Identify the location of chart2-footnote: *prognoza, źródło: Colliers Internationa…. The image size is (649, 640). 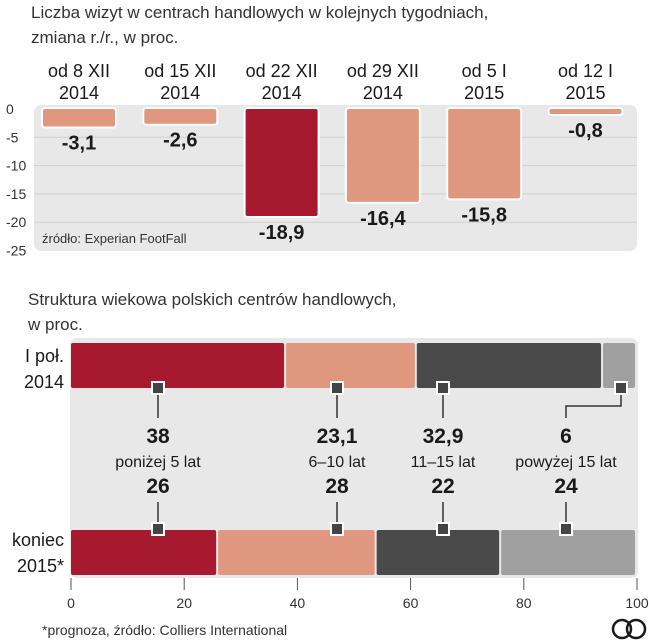
(164, 630).